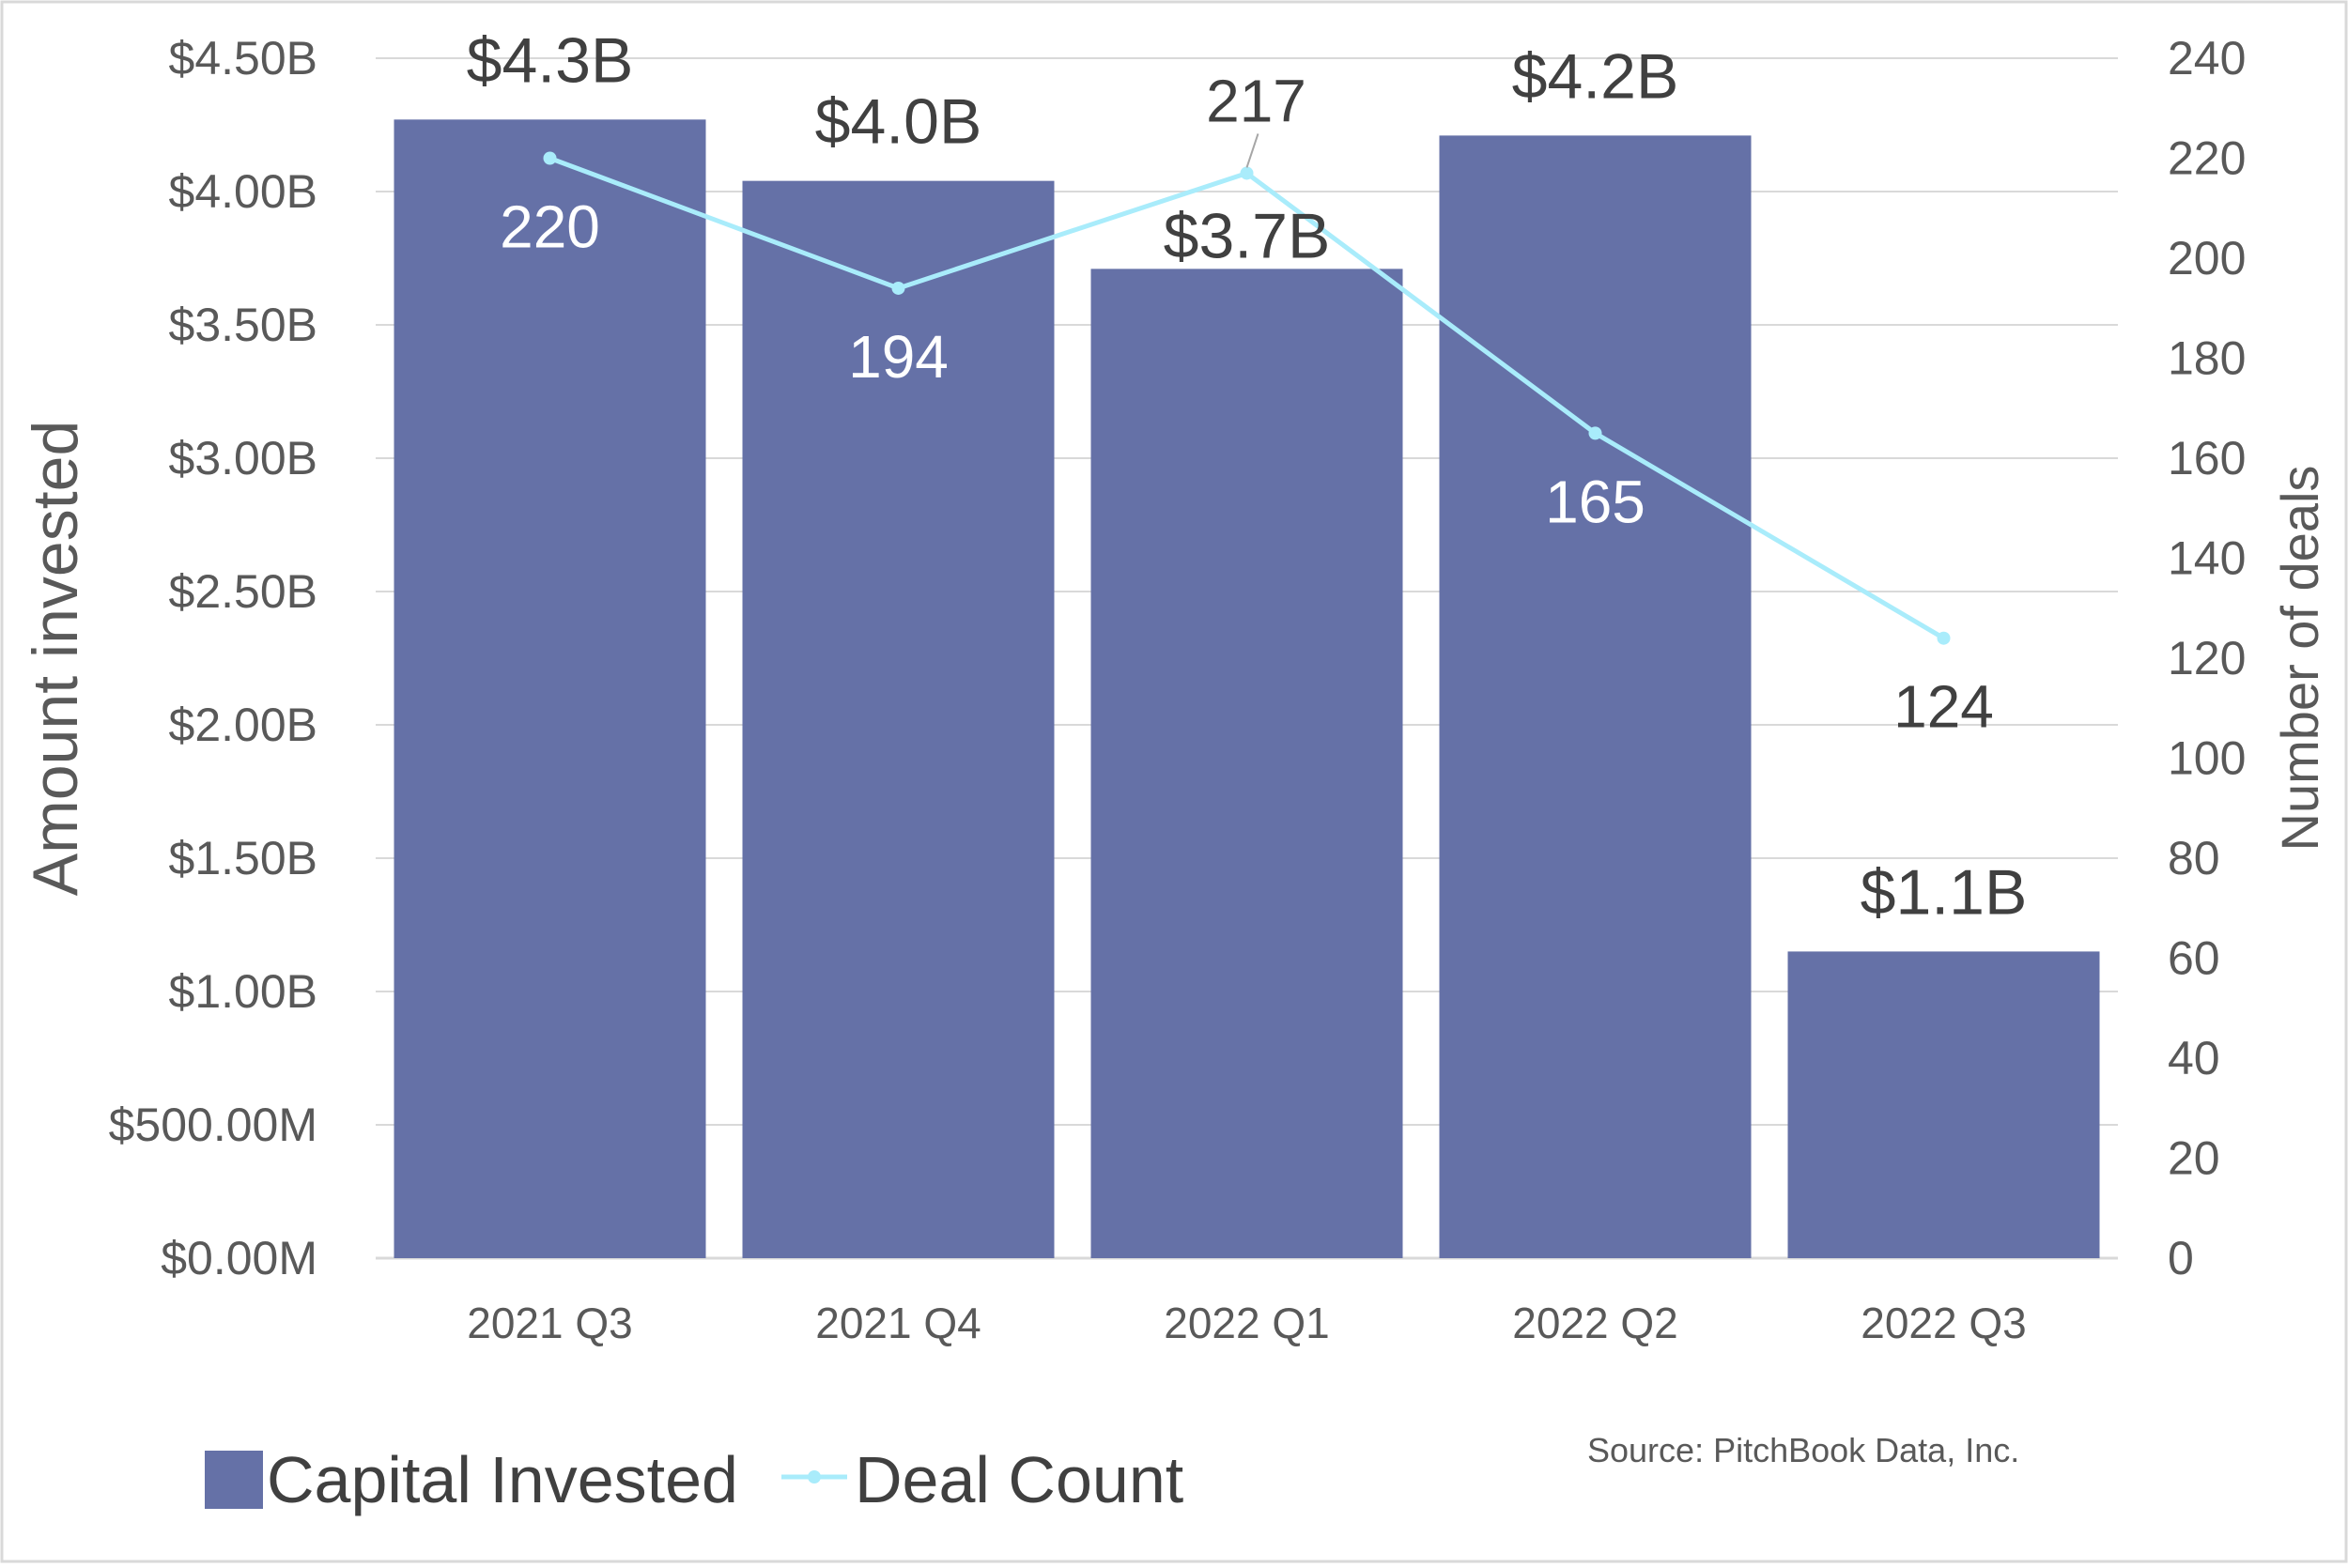  Describe the element at coordinates (550, 227) in the screenshot. I see `deal-count-label: 220` at that location.